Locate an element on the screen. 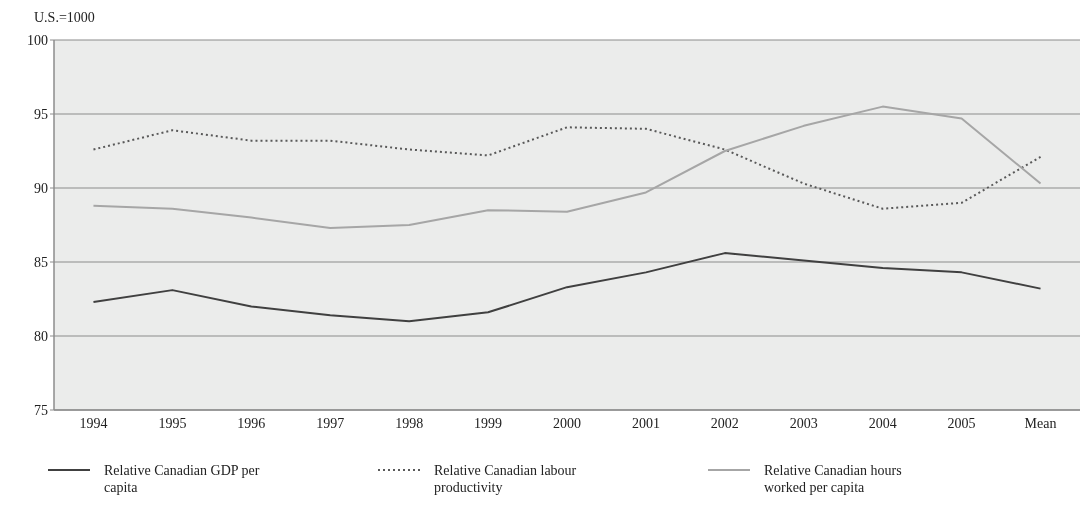 Image resolution: width=1088 pixels, height=507 pixels. x-tick-label: 2003 is located at coordinates (803, 423).